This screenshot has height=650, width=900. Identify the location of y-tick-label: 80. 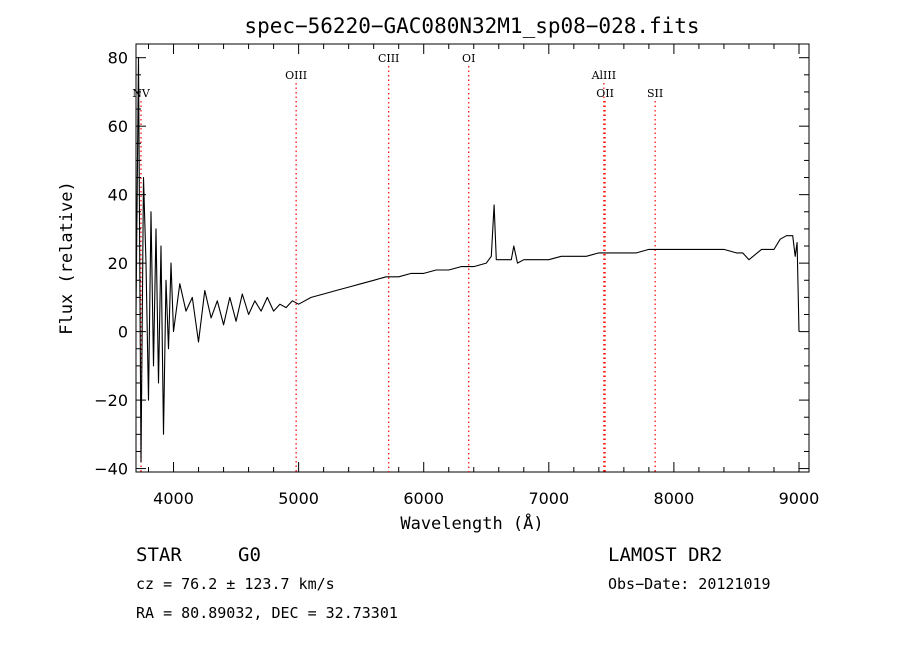
(118, 58).